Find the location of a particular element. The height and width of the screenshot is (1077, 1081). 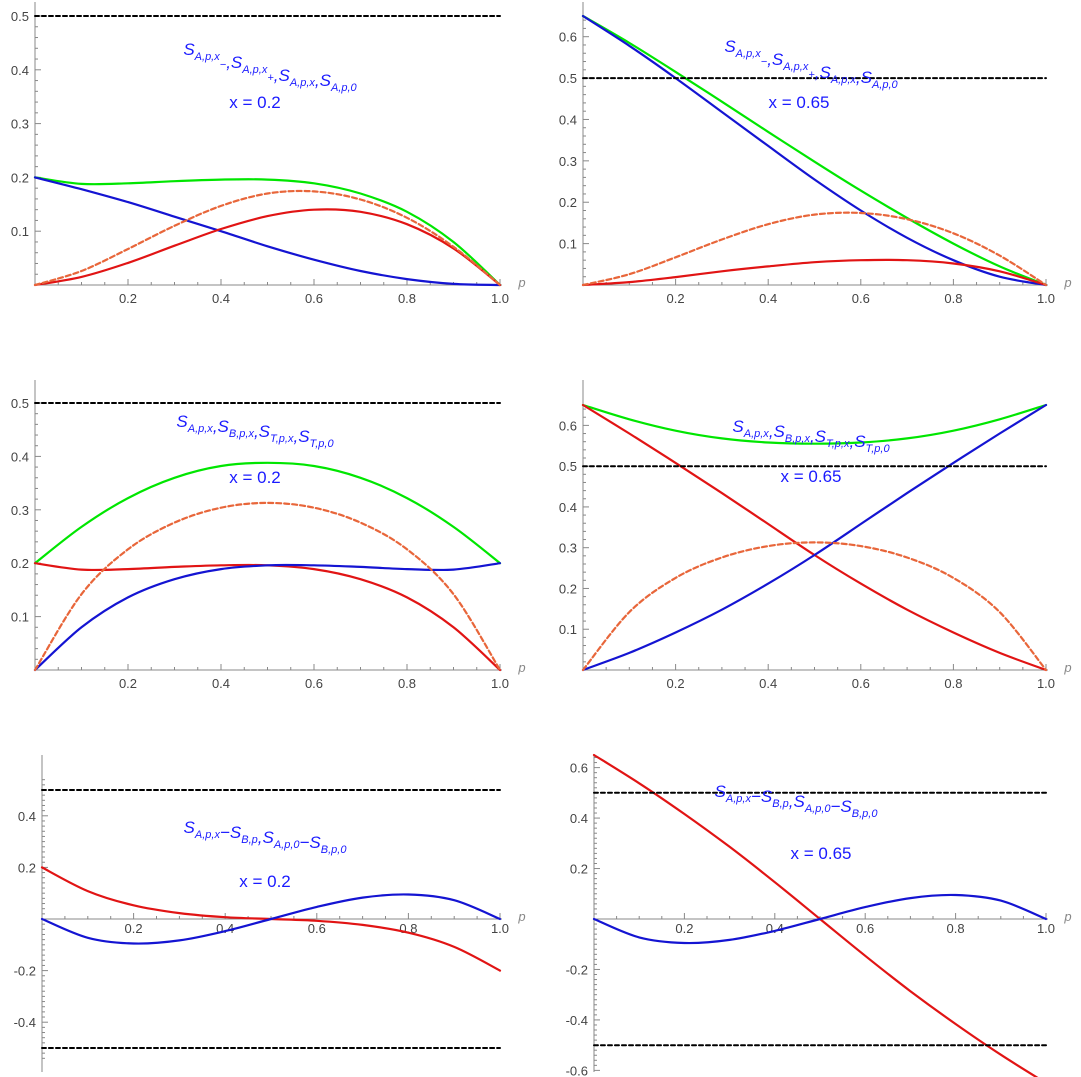

y-tick-label: -0.4 is located at coordinates (577, 1020).